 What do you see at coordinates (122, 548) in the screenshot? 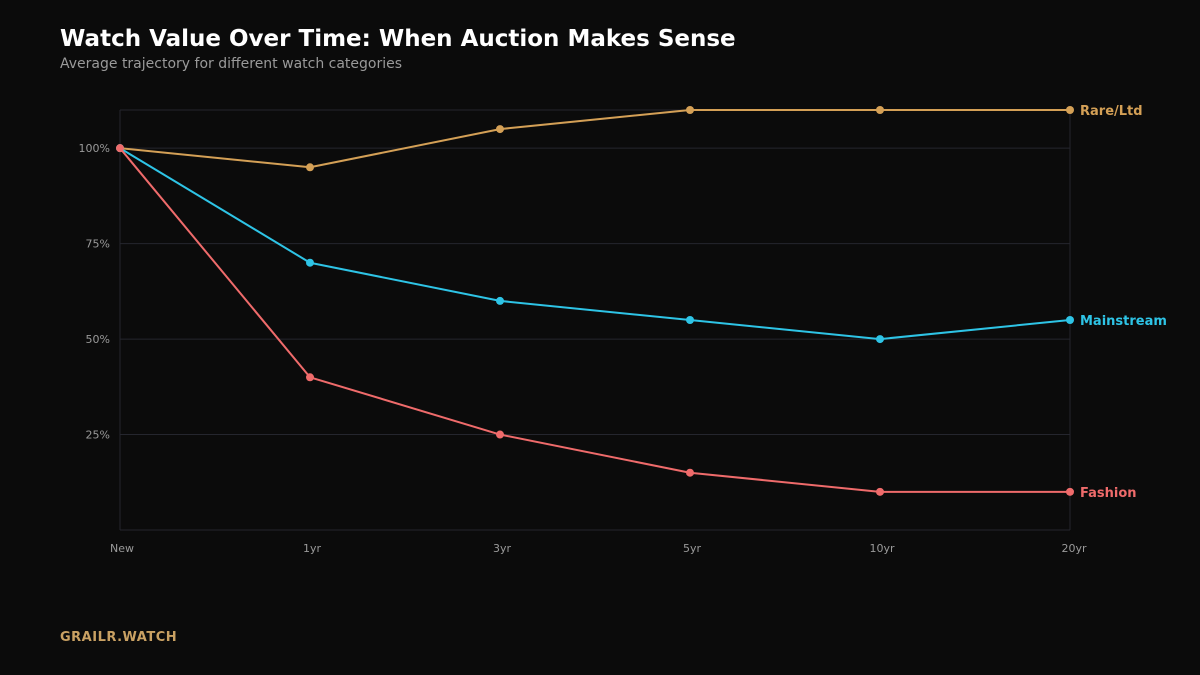
I see `x-tick-label: New` at bounding box center [122, 548].